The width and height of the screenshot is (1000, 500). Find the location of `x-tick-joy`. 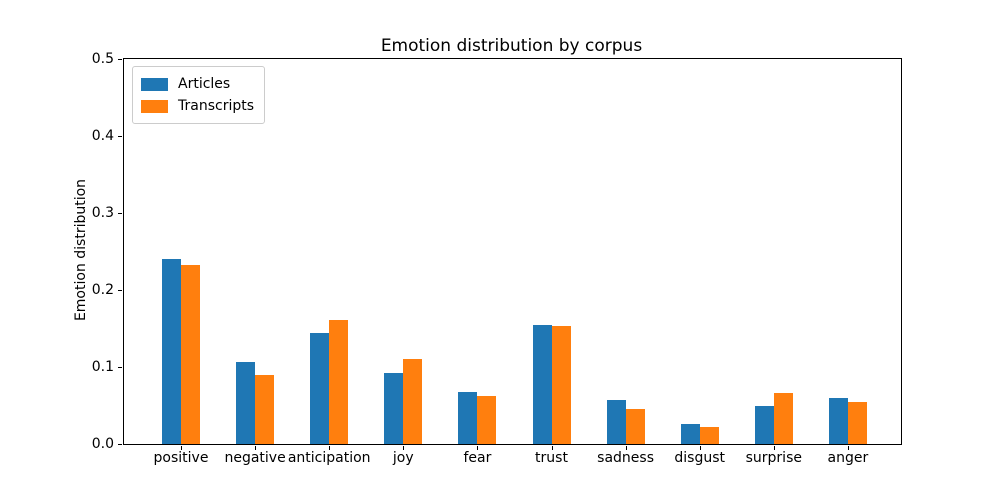

x-tick-joy is located at coordinates (404, 448).